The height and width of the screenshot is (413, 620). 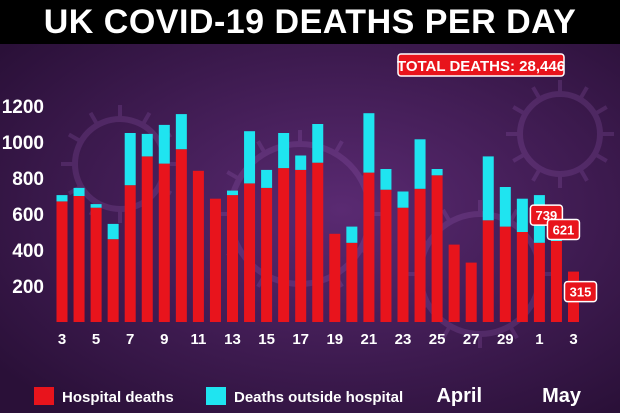 What do you see at coordinates (508, 396) in the screenshot?
I see `month-labels: April May` at bounding box center [508, 396].